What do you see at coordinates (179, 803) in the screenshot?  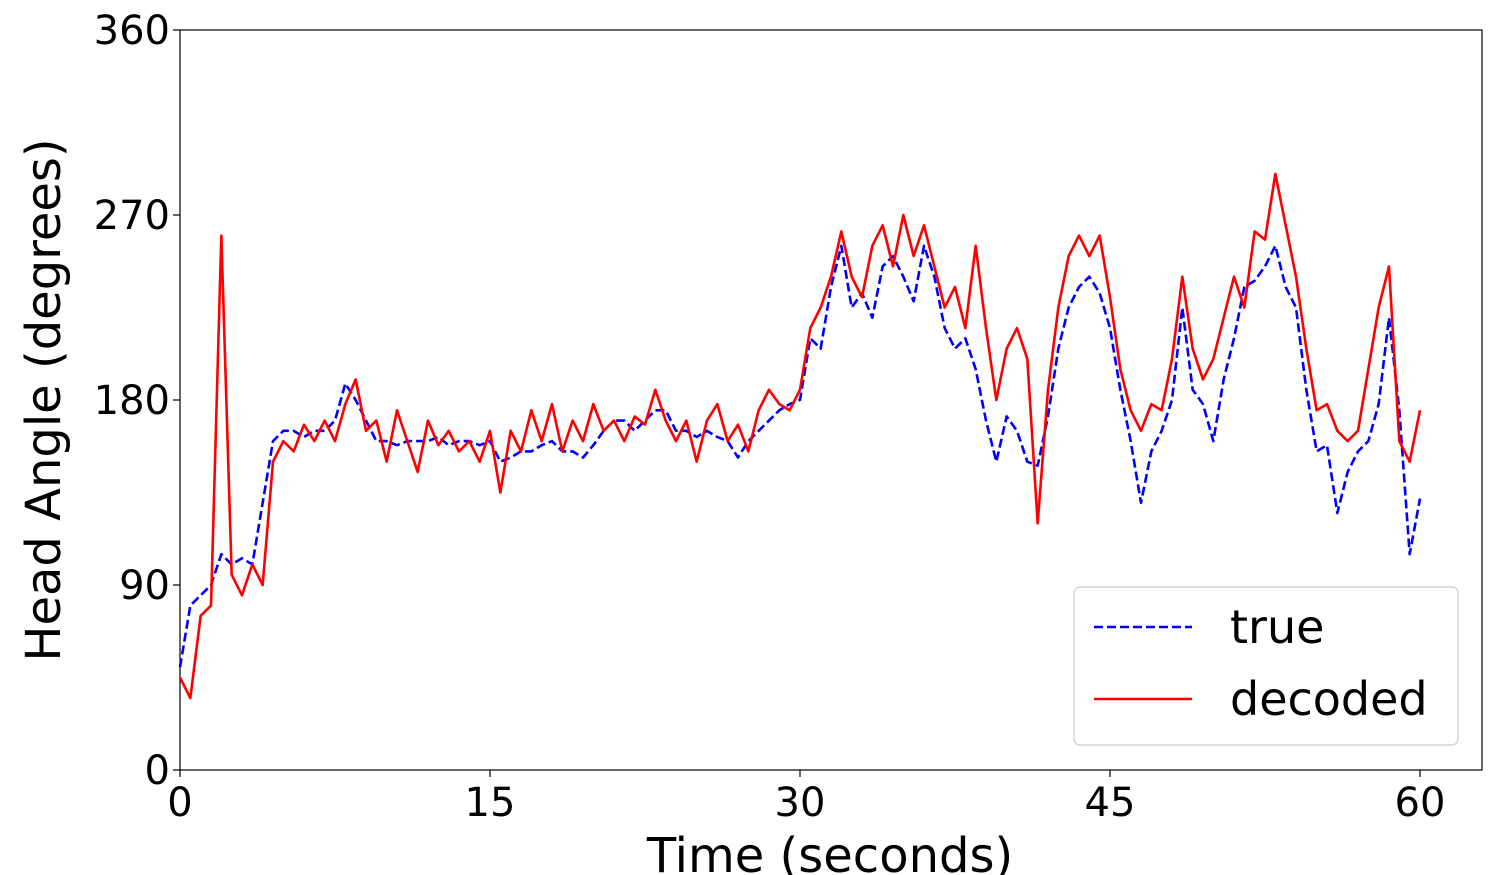 I see `x-tick-label: 0` at bounding box center [179, 803].